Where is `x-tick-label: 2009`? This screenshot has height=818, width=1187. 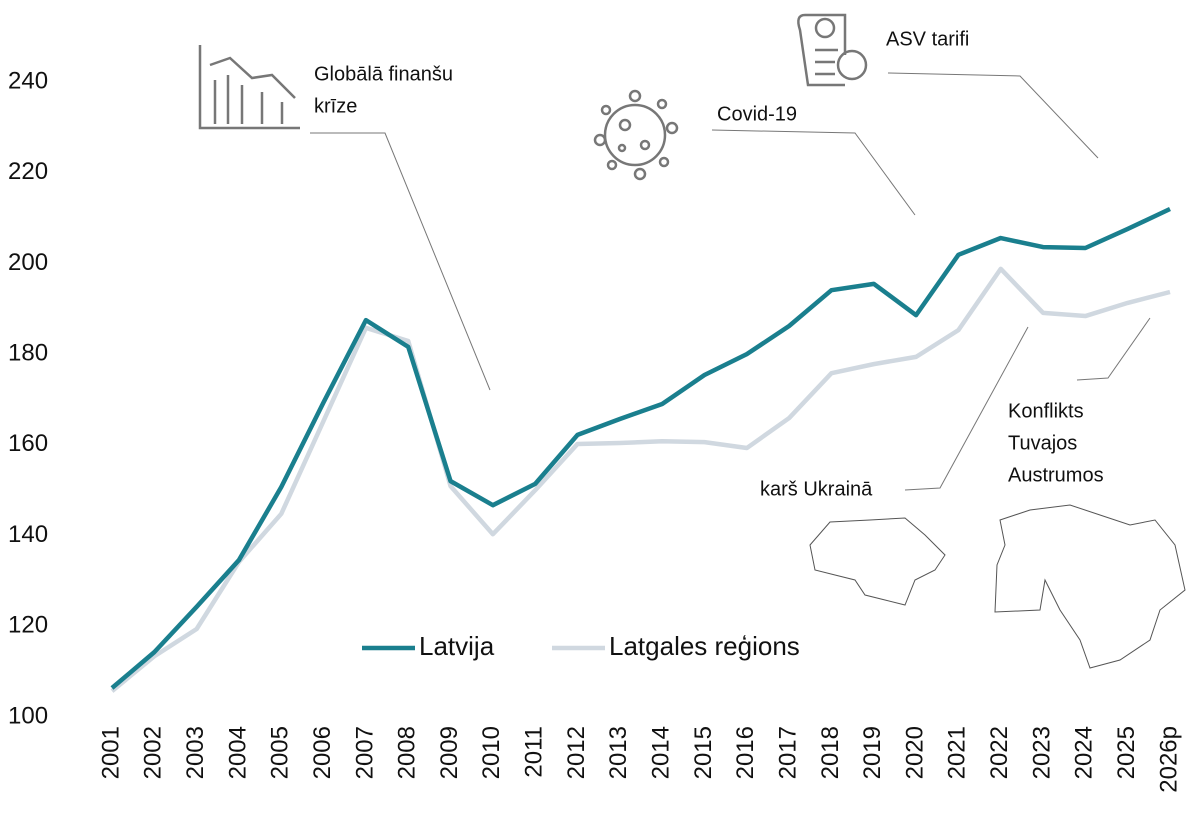
x-tick-label: 2009 is located at coordinates (449, 752).